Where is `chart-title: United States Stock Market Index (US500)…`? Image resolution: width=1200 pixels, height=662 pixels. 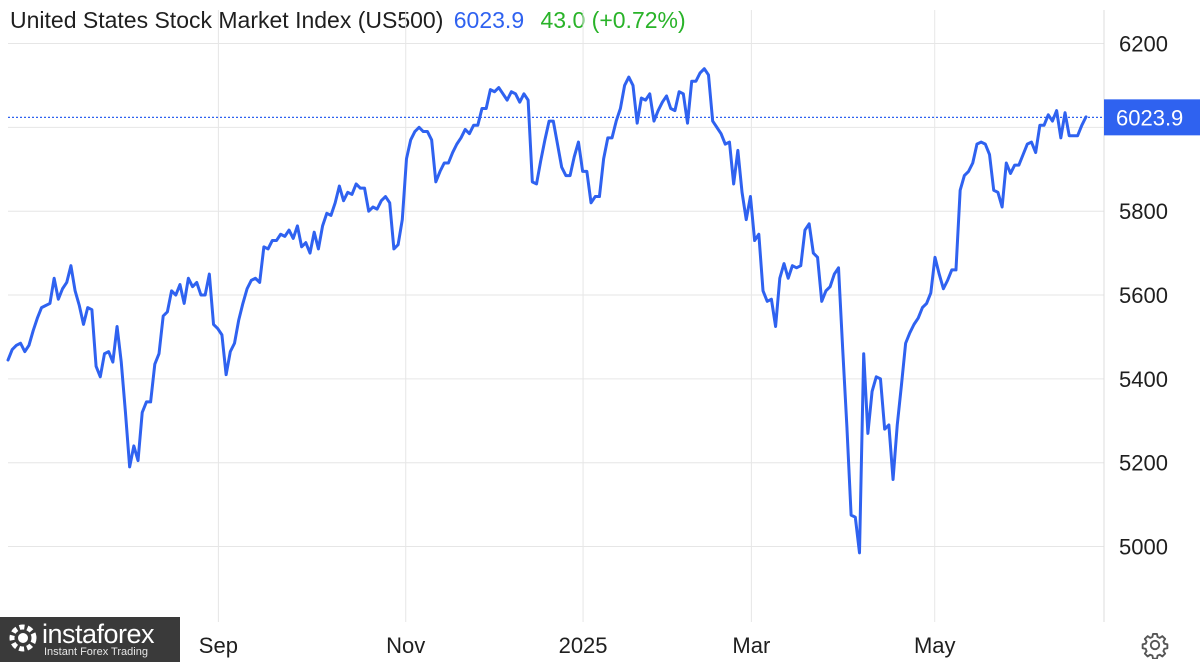
chart-title: United States Stock Market Index (US500)… is located at coordinates (348, 20).